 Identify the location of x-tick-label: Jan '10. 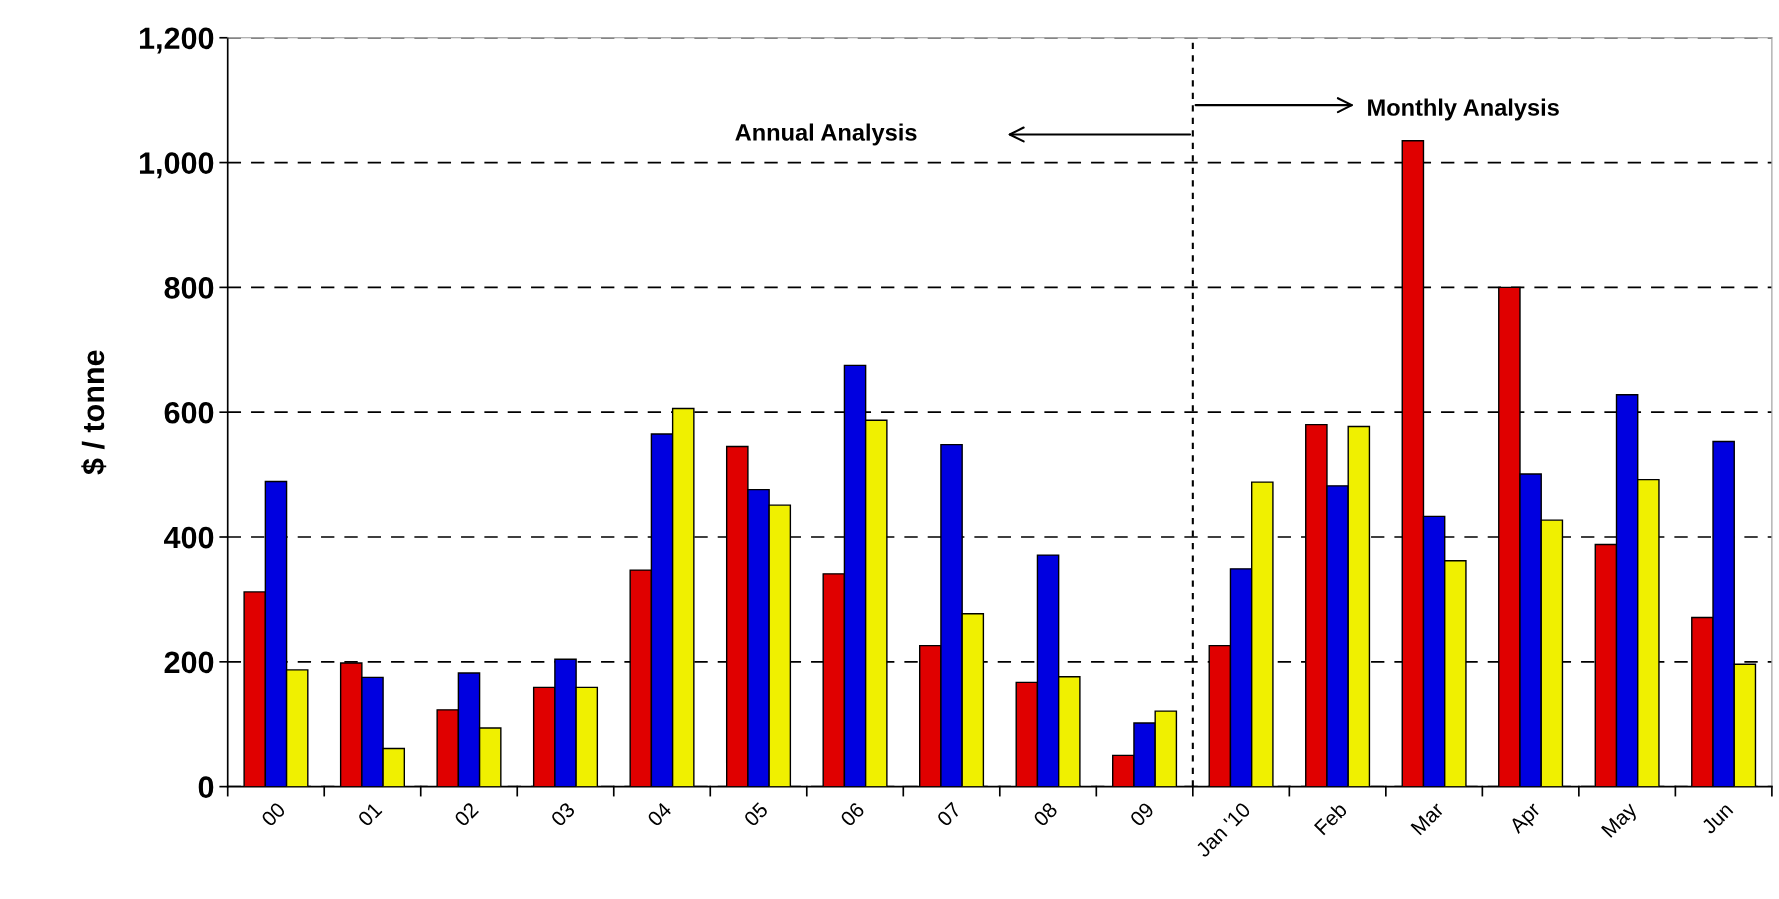
(1223, 830).